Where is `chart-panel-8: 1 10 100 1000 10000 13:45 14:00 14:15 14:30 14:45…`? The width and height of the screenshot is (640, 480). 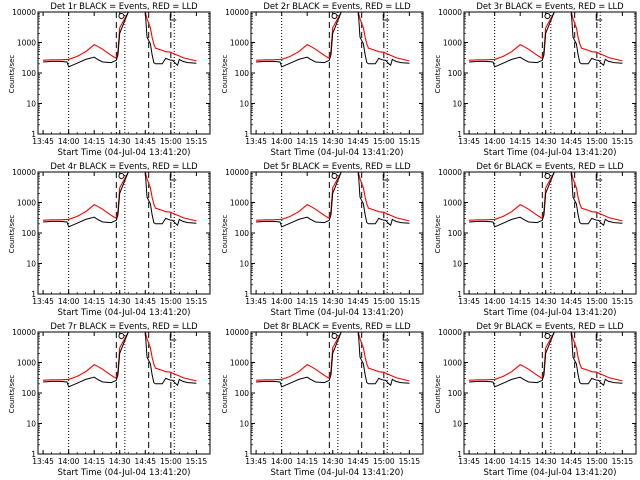
chart-panel-8: 1 10 100 1000 10000 13:45 14:00 14:15 14:30 14:45… is located at coordinates (319, 400).